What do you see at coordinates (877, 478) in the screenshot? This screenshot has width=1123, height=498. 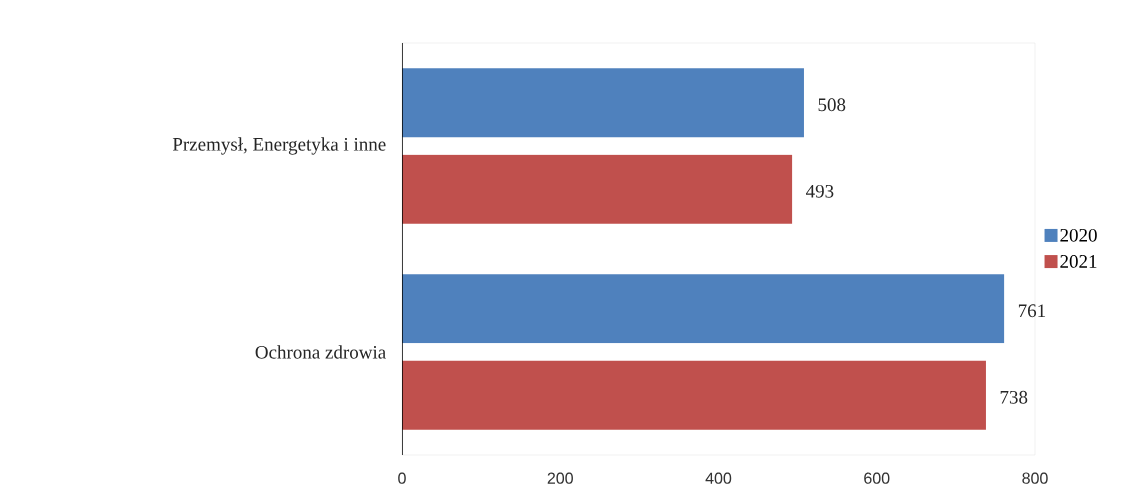 I see `x-tick-label: 600` at bounding box center [877, 478].